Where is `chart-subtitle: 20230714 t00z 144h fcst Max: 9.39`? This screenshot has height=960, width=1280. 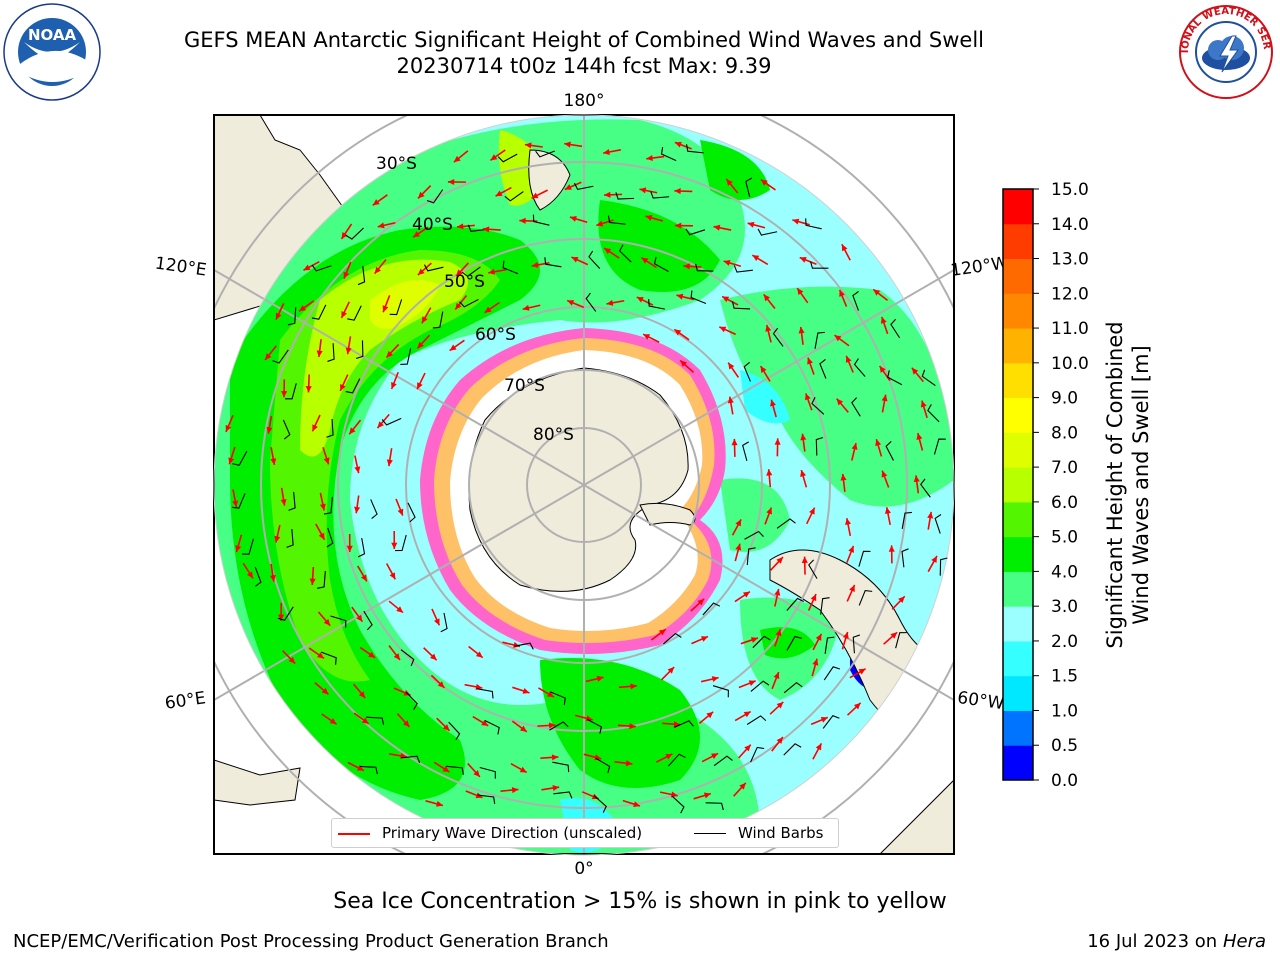 chart-subtitle: 20230714 t00z 144h fcst Max: 9.39 is located at coordinates (584, 66).